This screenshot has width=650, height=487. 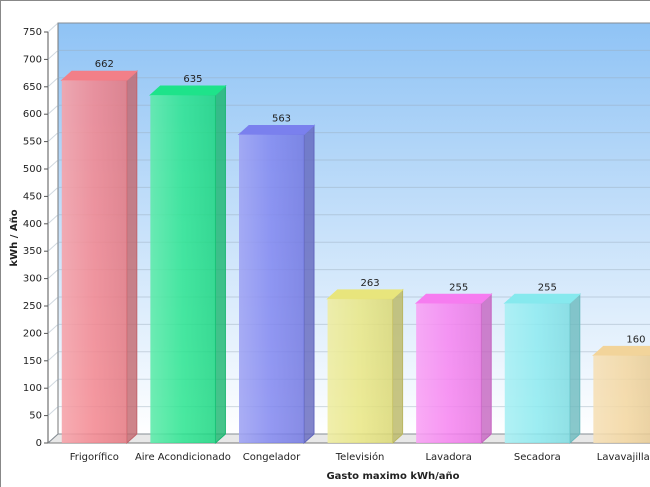 I want to click on y-tick-label: 350, so click(x=32, y=251).